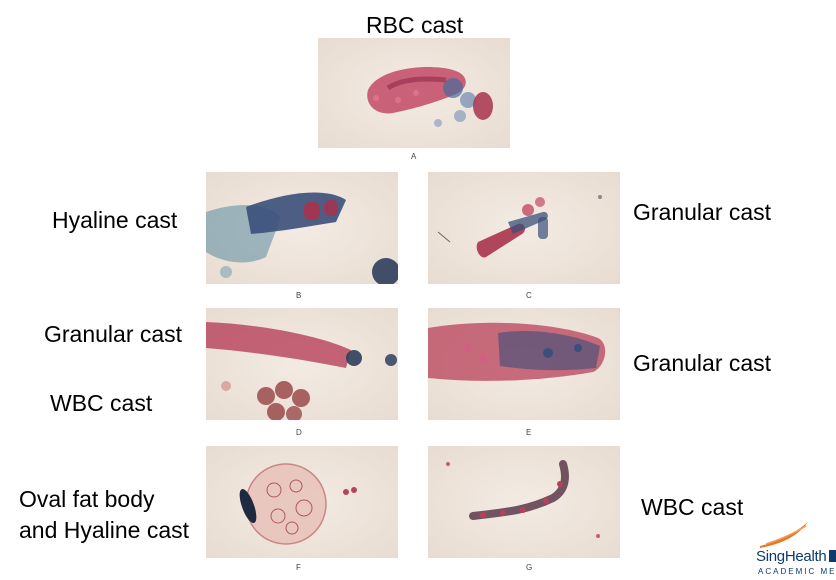 The image size is (836, 580). I want to click on panel-letter-e: E, so click(529, 432).